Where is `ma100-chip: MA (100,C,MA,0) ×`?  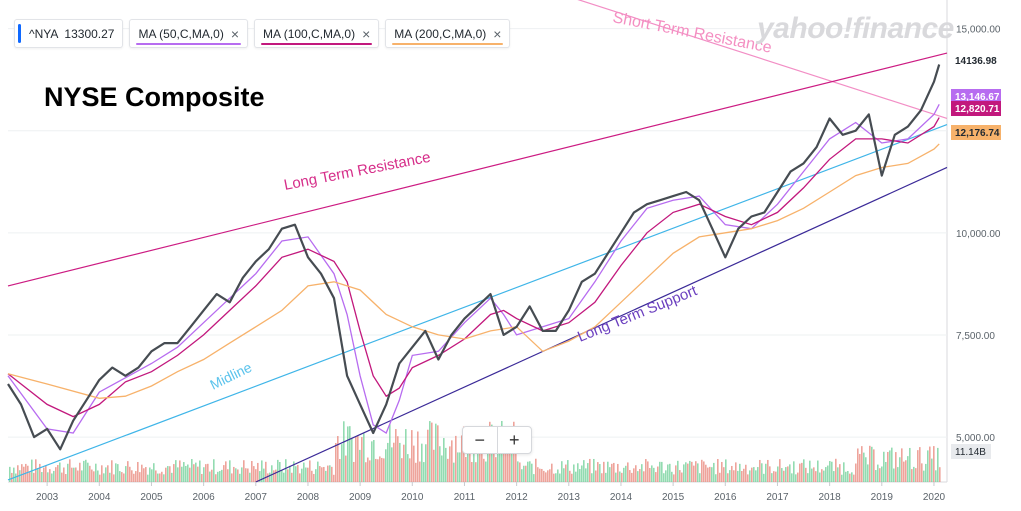 ma100-chip: MA (100,C,MA,0) × is located at coordinates (317, 33).